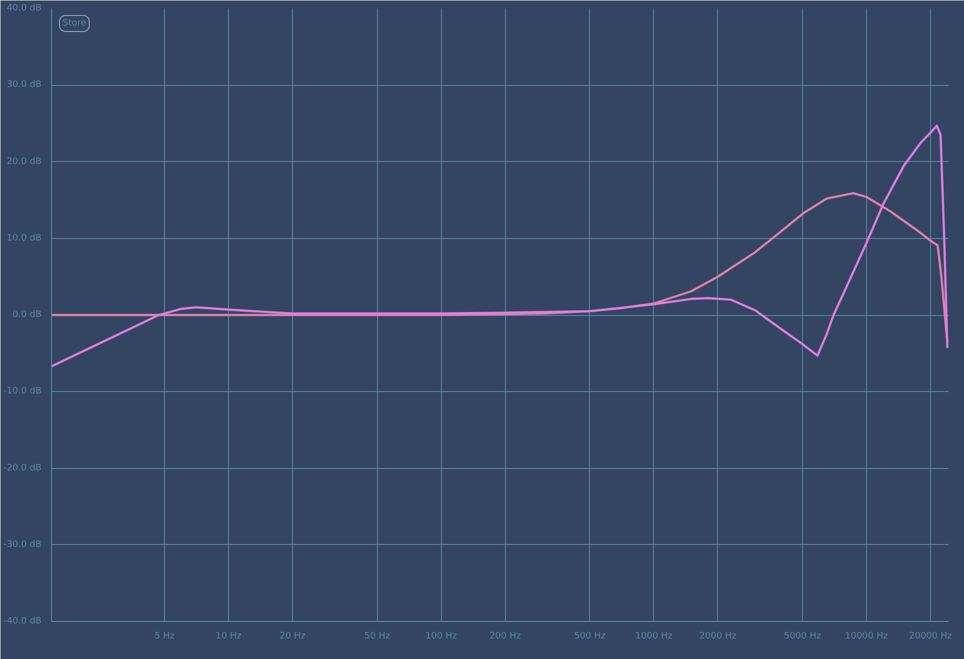 This screenshot has height=659, width=964. What do you see at coordinates (24, 9) in the screenshot?
I see `y-tick-label: 40.0 dB` at bounding box center [24, 9].